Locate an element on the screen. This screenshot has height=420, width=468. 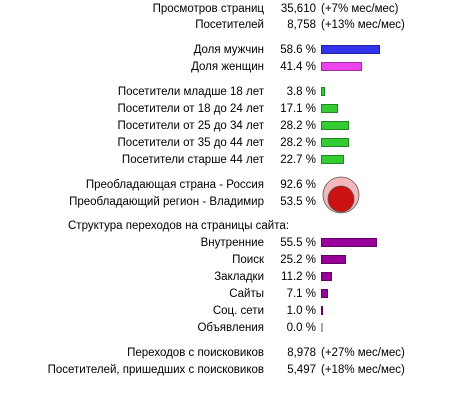
referrals-heading: Структура переходов на страницы сайта: is located at coordinates (178, 226).